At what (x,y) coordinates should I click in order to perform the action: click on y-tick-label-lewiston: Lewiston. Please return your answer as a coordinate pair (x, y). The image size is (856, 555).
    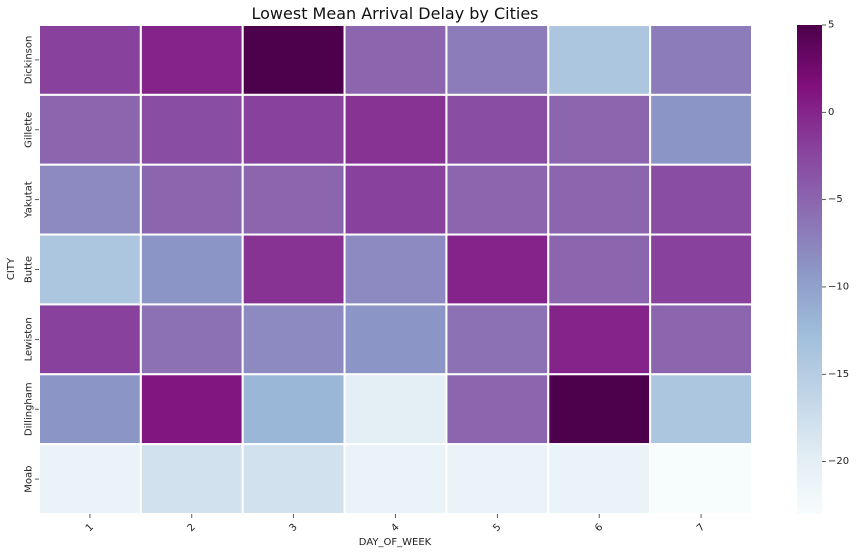
    Looking at the image, I should click on (29, 339).